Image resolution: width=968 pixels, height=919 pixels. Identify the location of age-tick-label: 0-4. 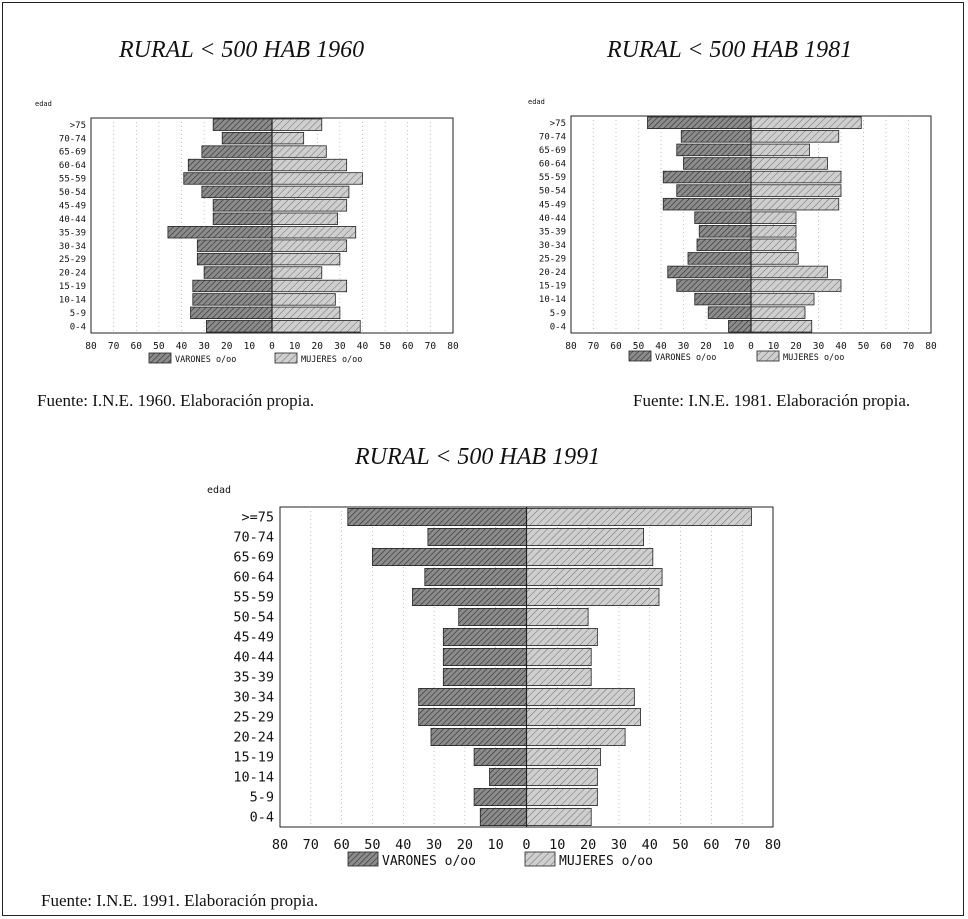
(262, 818).